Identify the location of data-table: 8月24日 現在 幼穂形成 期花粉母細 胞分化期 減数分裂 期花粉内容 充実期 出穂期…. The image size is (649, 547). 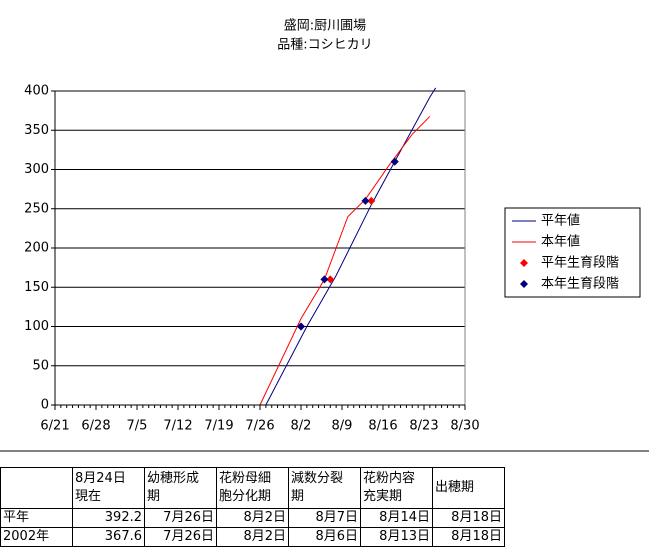
(252, 507).